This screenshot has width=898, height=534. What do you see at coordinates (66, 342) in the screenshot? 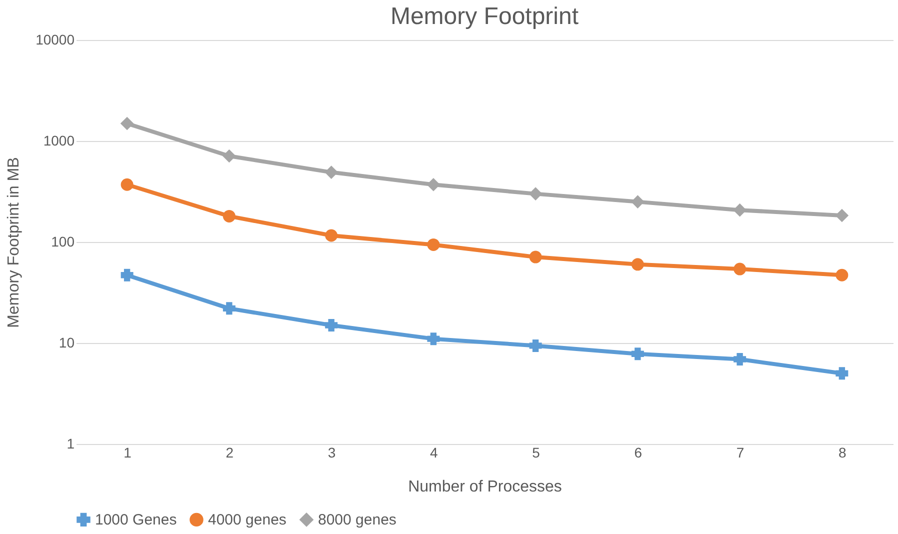
I see `y-tick-label: 10` at bounding box center [66, 342].